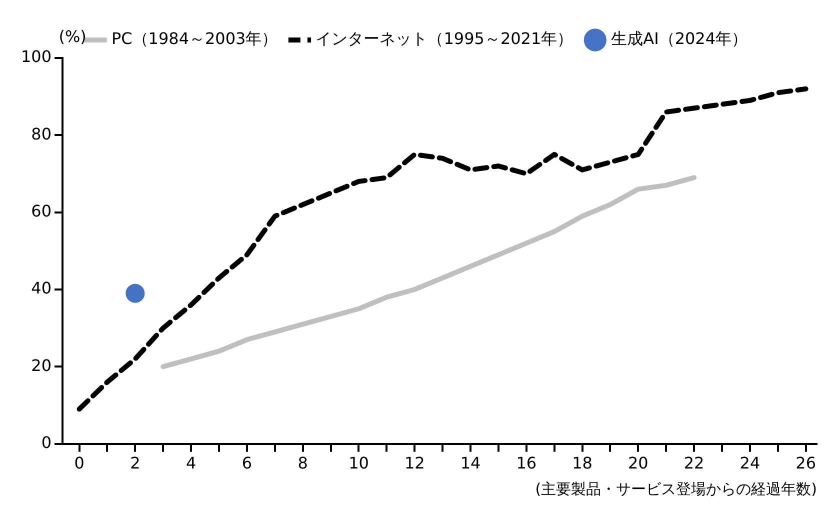 This screenshot has height=511, width=835. Describe the element at coordinates (41, 288) in the screenshot. I see `y-tick-label: 40` at that location.